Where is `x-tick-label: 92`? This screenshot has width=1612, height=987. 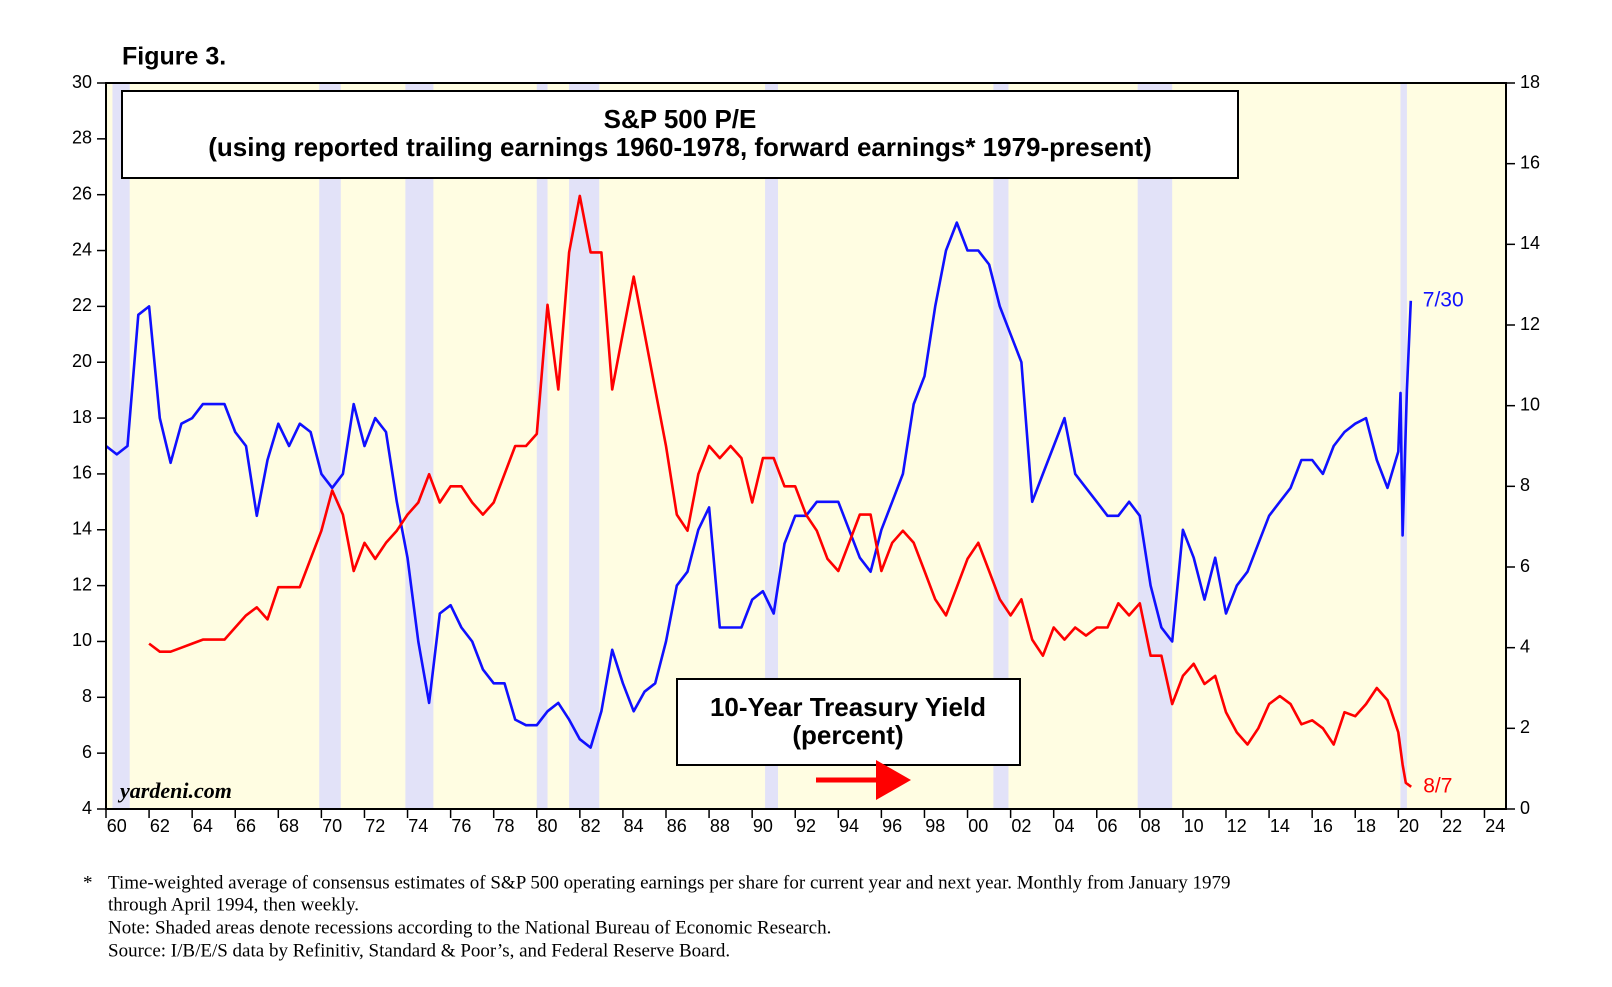 x-tick-label: 92 is located at coordinates (806, 826).